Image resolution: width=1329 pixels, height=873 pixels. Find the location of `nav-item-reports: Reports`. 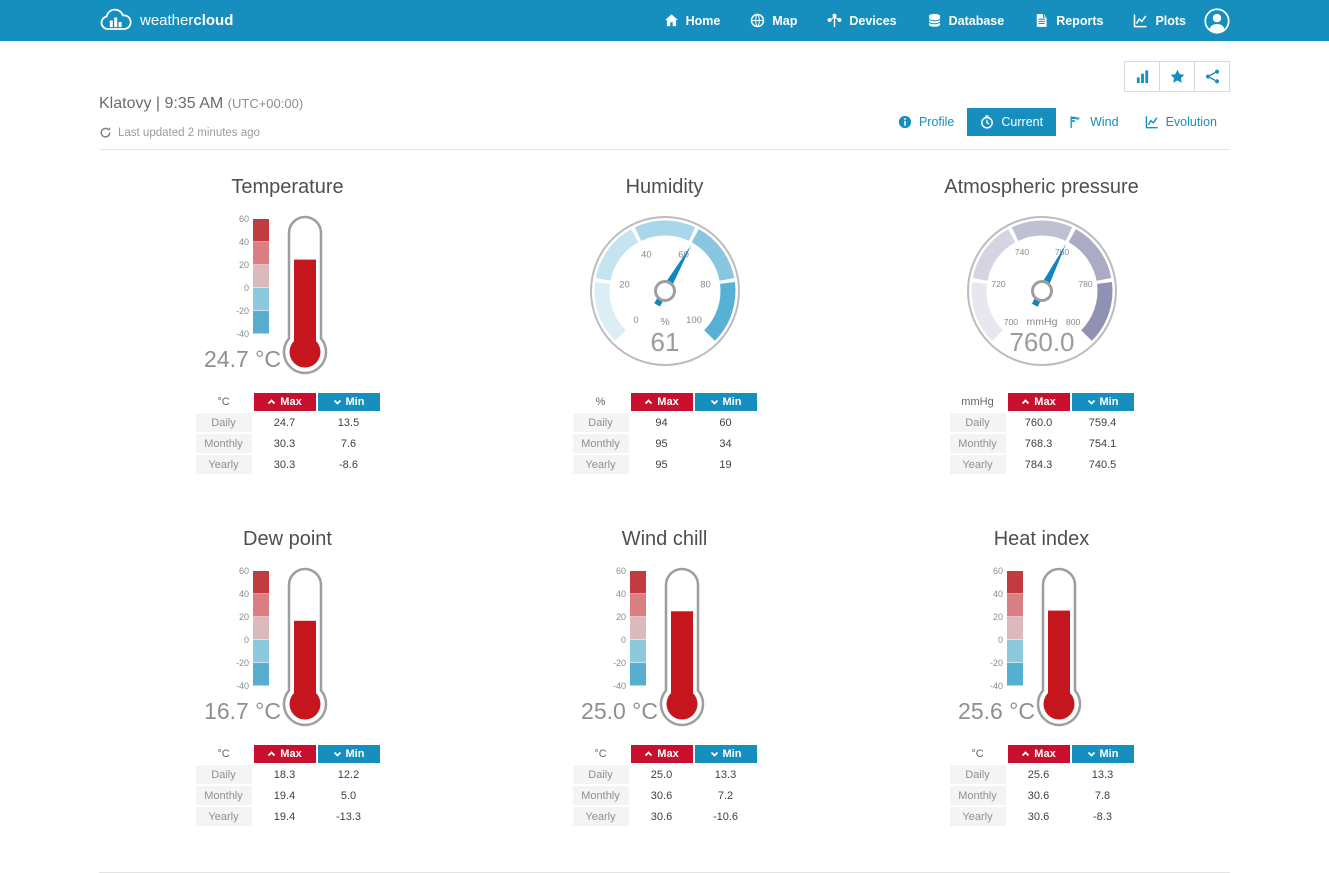

nav-item-reports: Reports is located at coordinates (1068, 20).